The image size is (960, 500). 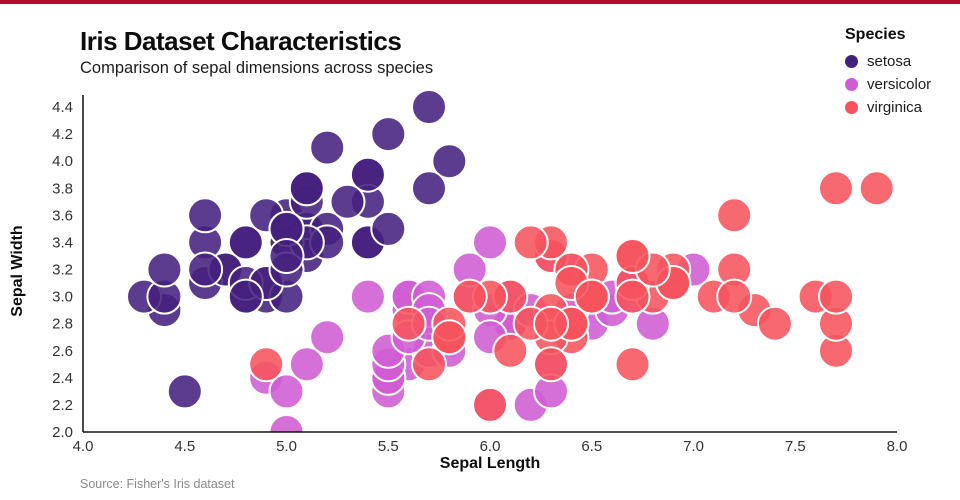 I want to click on legend-swatch-virginica, so click(x=851, y=107).